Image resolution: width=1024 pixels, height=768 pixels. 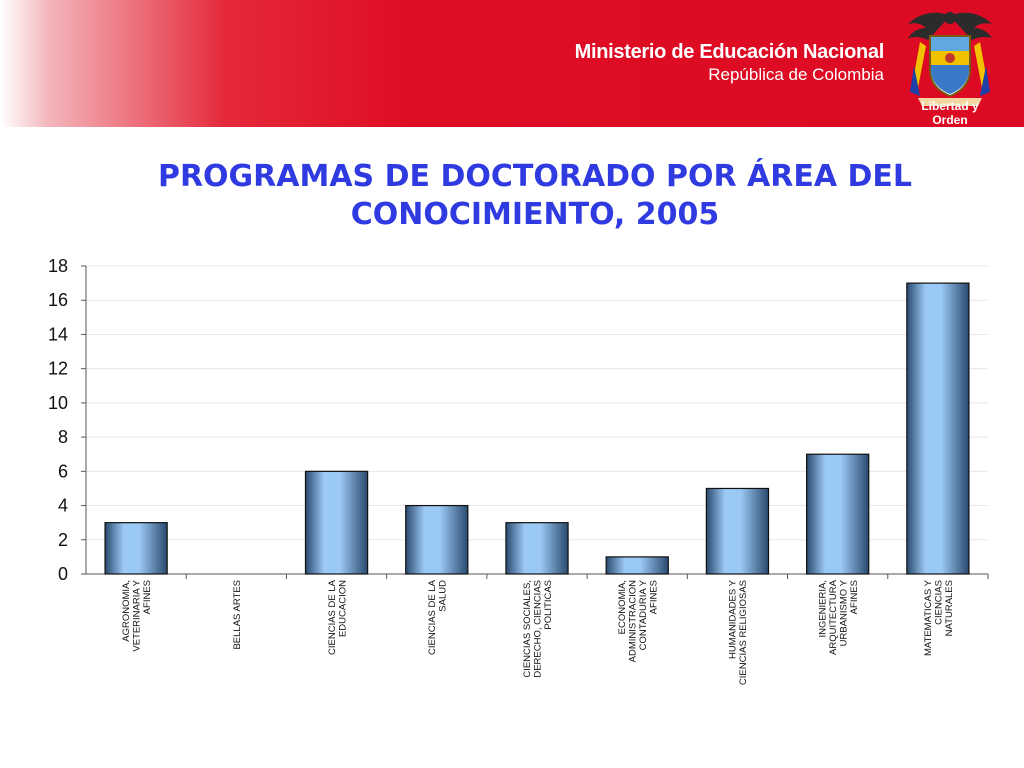 What do you see at coordinates (443, 596) in the screenshot?
I see `x-category-label-line: SALUD` at bounding box center [443, 596].